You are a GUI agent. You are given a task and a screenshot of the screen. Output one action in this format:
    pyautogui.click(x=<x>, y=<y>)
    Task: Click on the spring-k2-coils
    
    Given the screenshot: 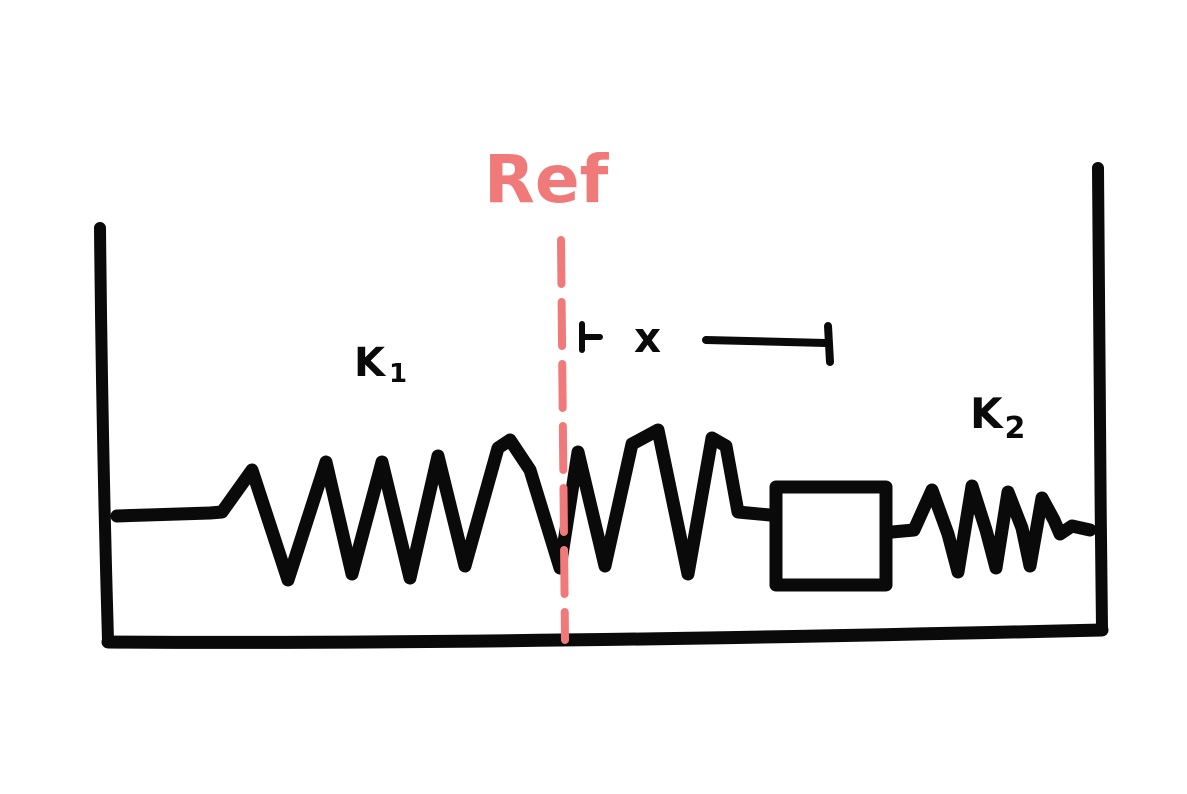 What is the action you would take?
    pyautogui.click(x=991, y=529)
    